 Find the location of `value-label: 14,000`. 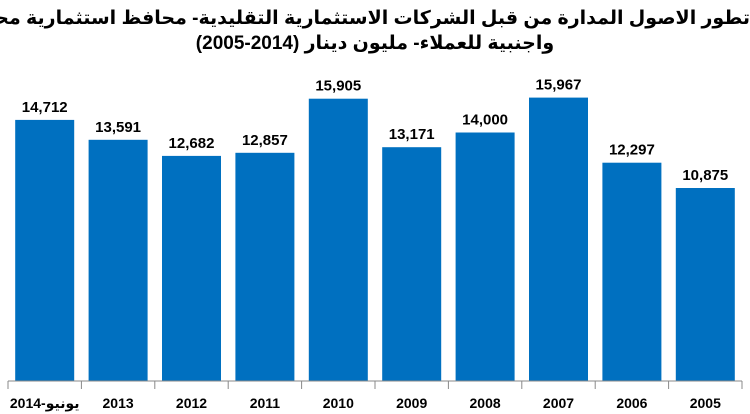

value-label: 14,000 is located at coordinates (485, 120).